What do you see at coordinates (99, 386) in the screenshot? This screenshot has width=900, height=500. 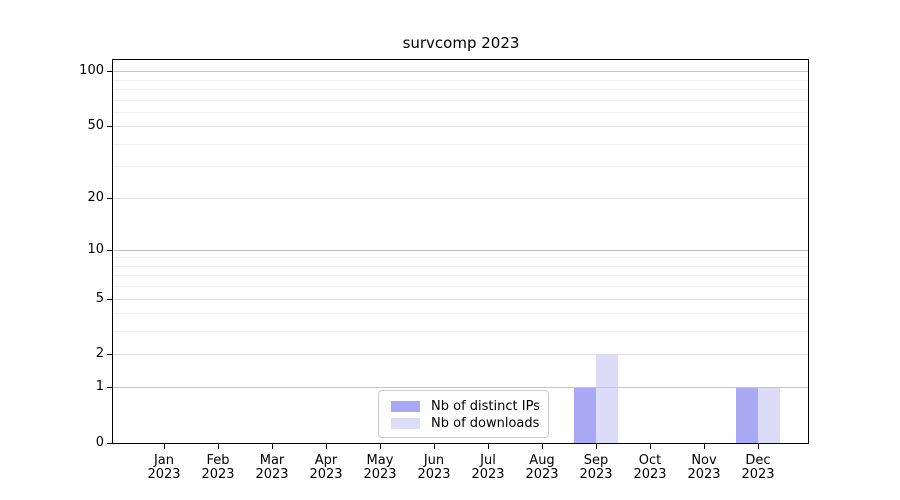 I see `y-tick-label-1: 1` at bounding box center [99, 386].